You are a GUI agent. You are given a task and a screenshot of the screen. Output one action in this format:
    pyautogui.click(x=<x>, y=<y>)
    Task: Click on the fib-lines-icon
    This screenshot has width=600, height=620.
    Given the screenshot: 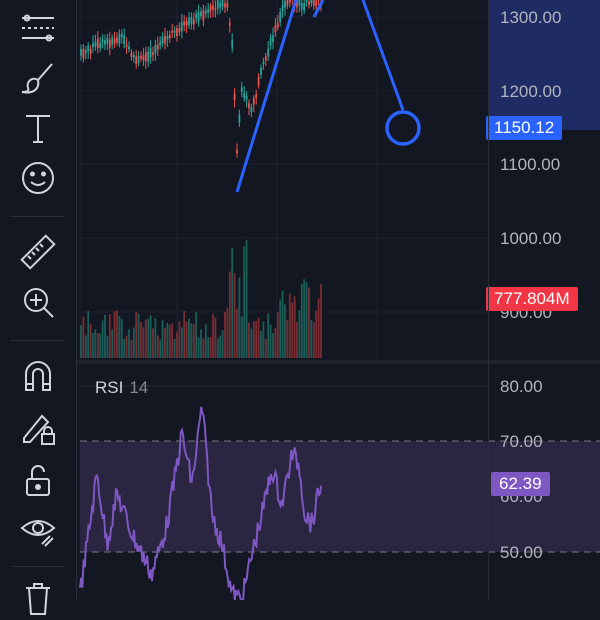 What is the action you would take?
    pyautogui.click(x=38, y=28)
    